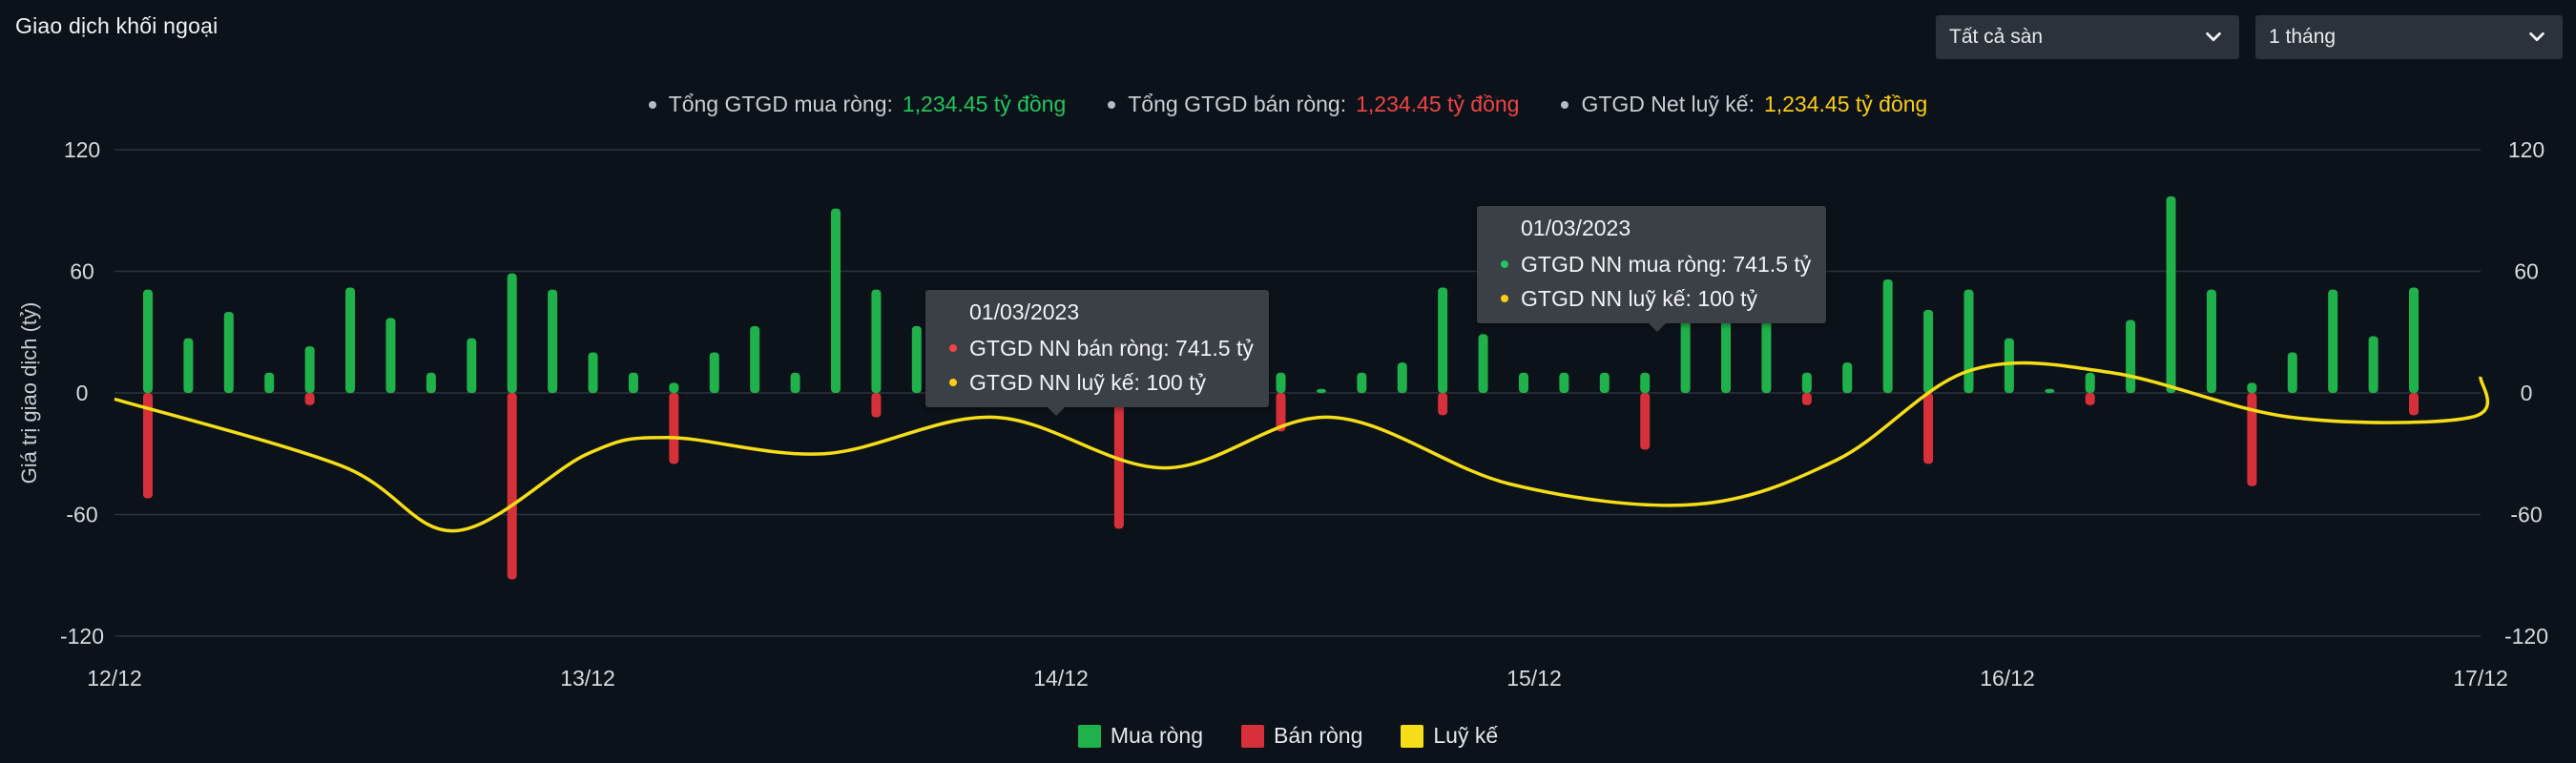  Describe the element at coordinates (114, 678) in the screenshot. I see `x-tick-label: 12/12` at that location.